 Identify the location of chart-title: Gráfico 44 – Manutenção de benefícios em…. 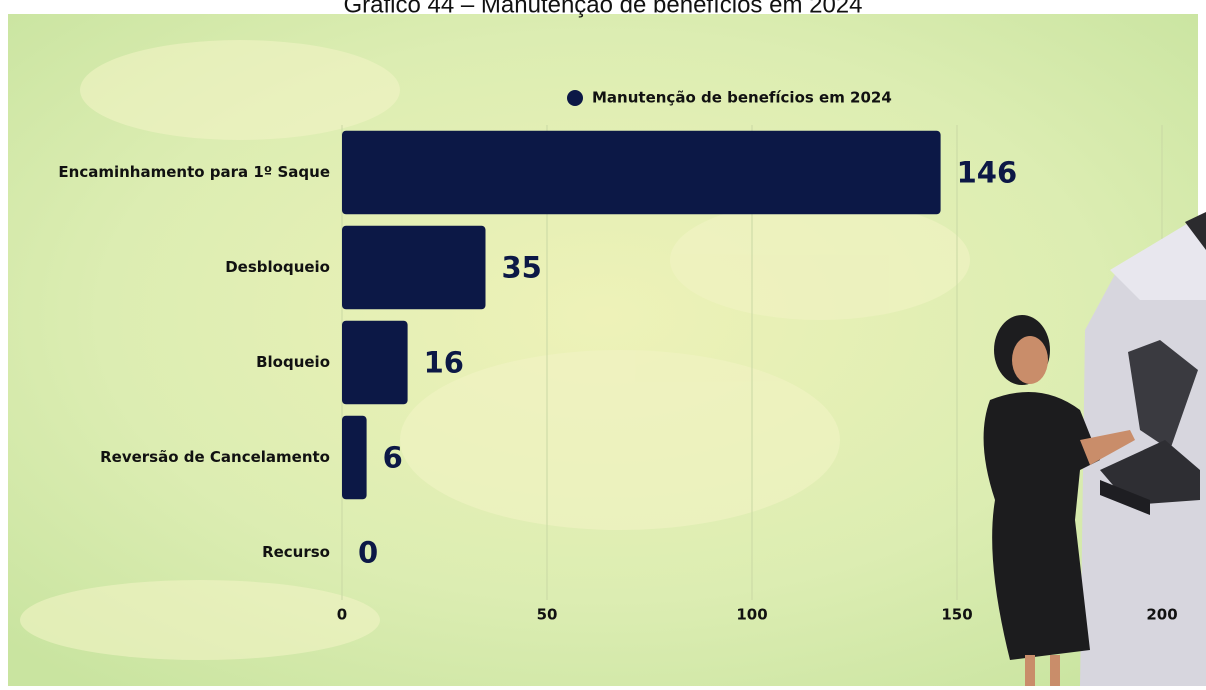
(603, 9).